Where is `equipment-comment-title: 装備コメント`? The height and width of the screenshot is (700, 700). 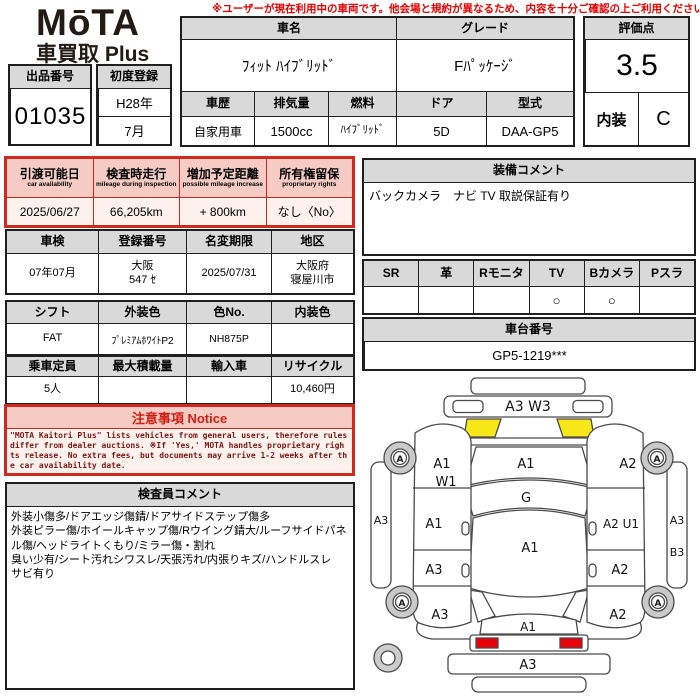 equipment-comment-title: 装備コメント is located at coordinates (529, 171).